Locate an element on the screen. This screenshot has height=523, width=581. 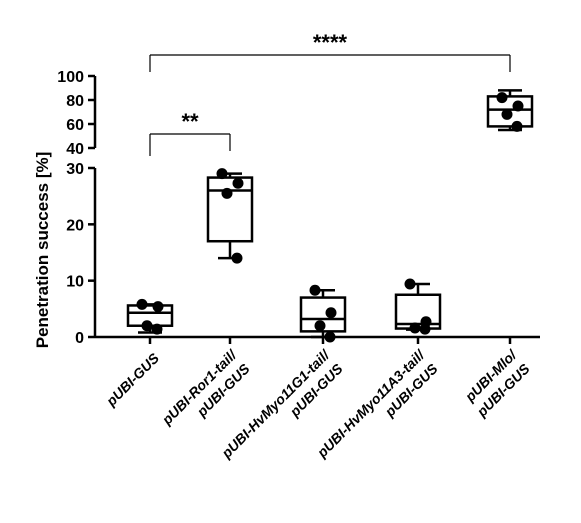
significance-label: **** is located at coordinates (330, 42).